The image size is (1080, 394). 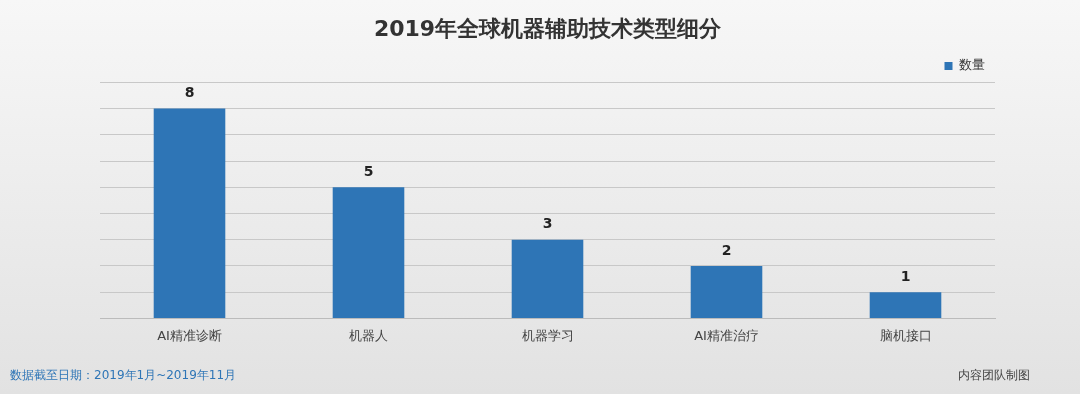 I want to click on data-label: 5, so click(x=368, y=170).